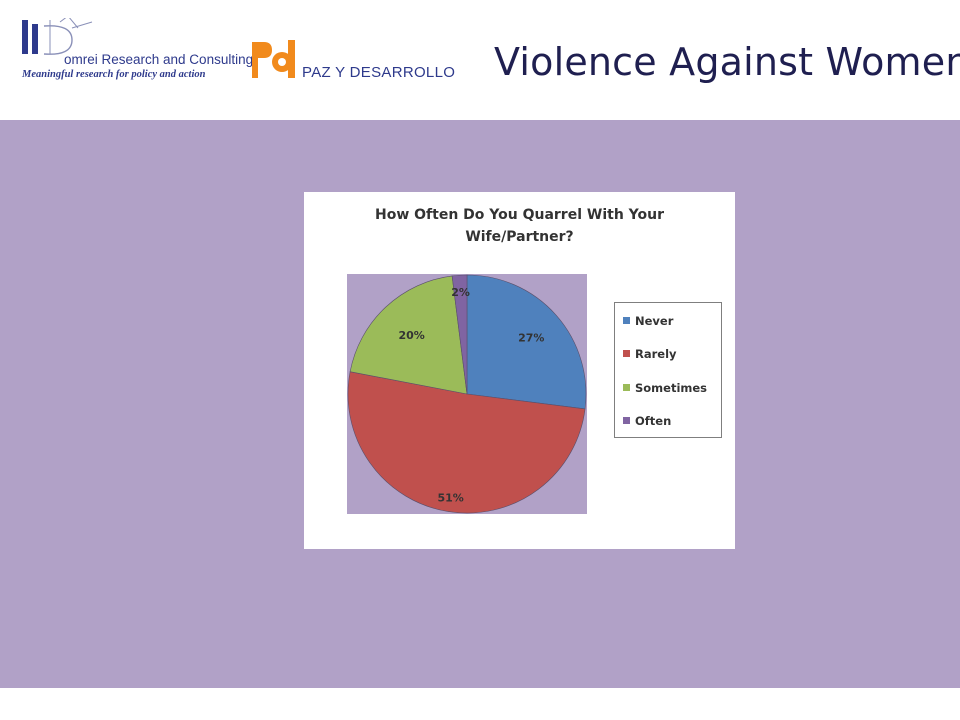 The width and height of the screenshot is (960, 720). Describe the element at coordinates (355, 61) in the screenshot. I see `paz-y-desarrollo-logo: PAZ Y DESARROLLO` at that location.